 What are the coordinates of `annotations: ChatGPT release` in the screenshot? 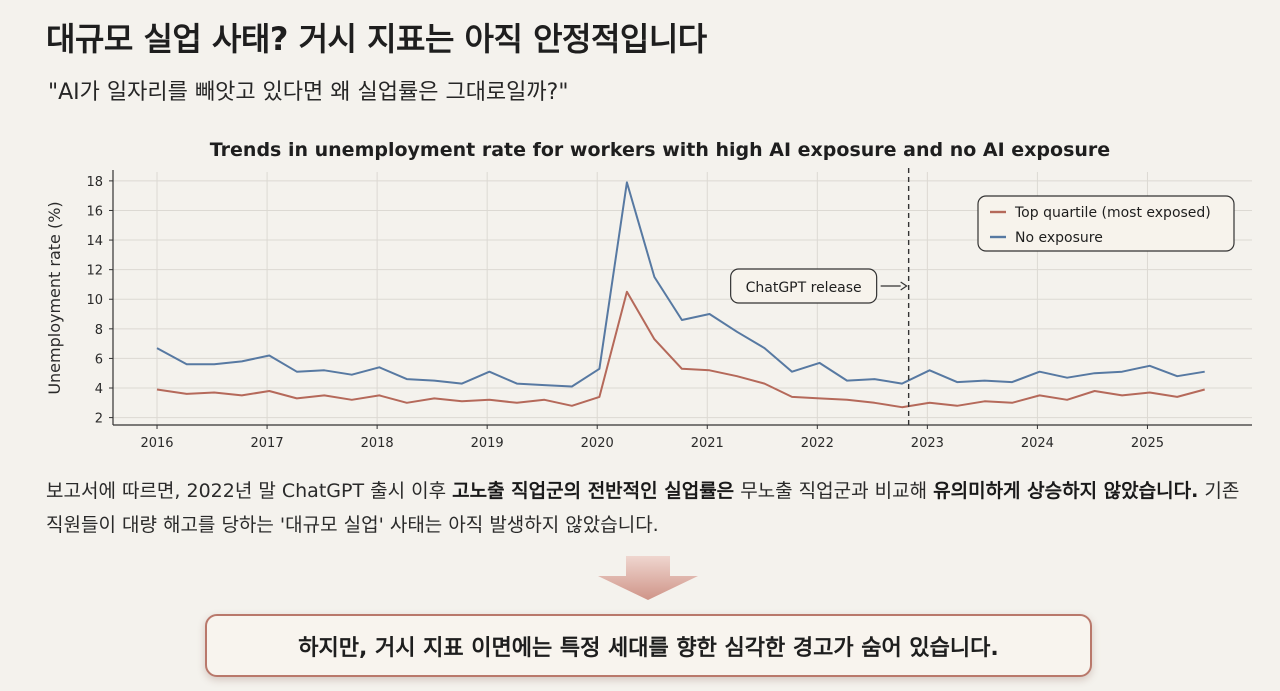 It's located at (820, 296).